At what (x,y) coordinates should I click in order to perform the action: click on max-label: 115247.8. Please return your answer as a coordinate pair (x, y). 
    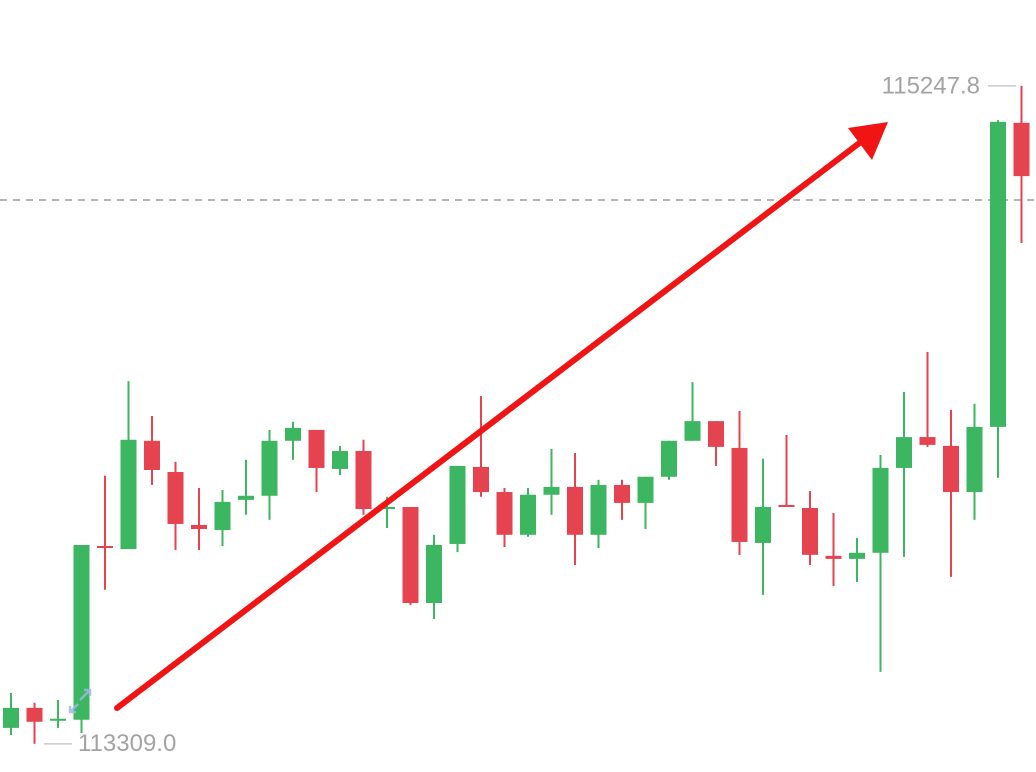
    Looking at the image, I should click on (931, 85).